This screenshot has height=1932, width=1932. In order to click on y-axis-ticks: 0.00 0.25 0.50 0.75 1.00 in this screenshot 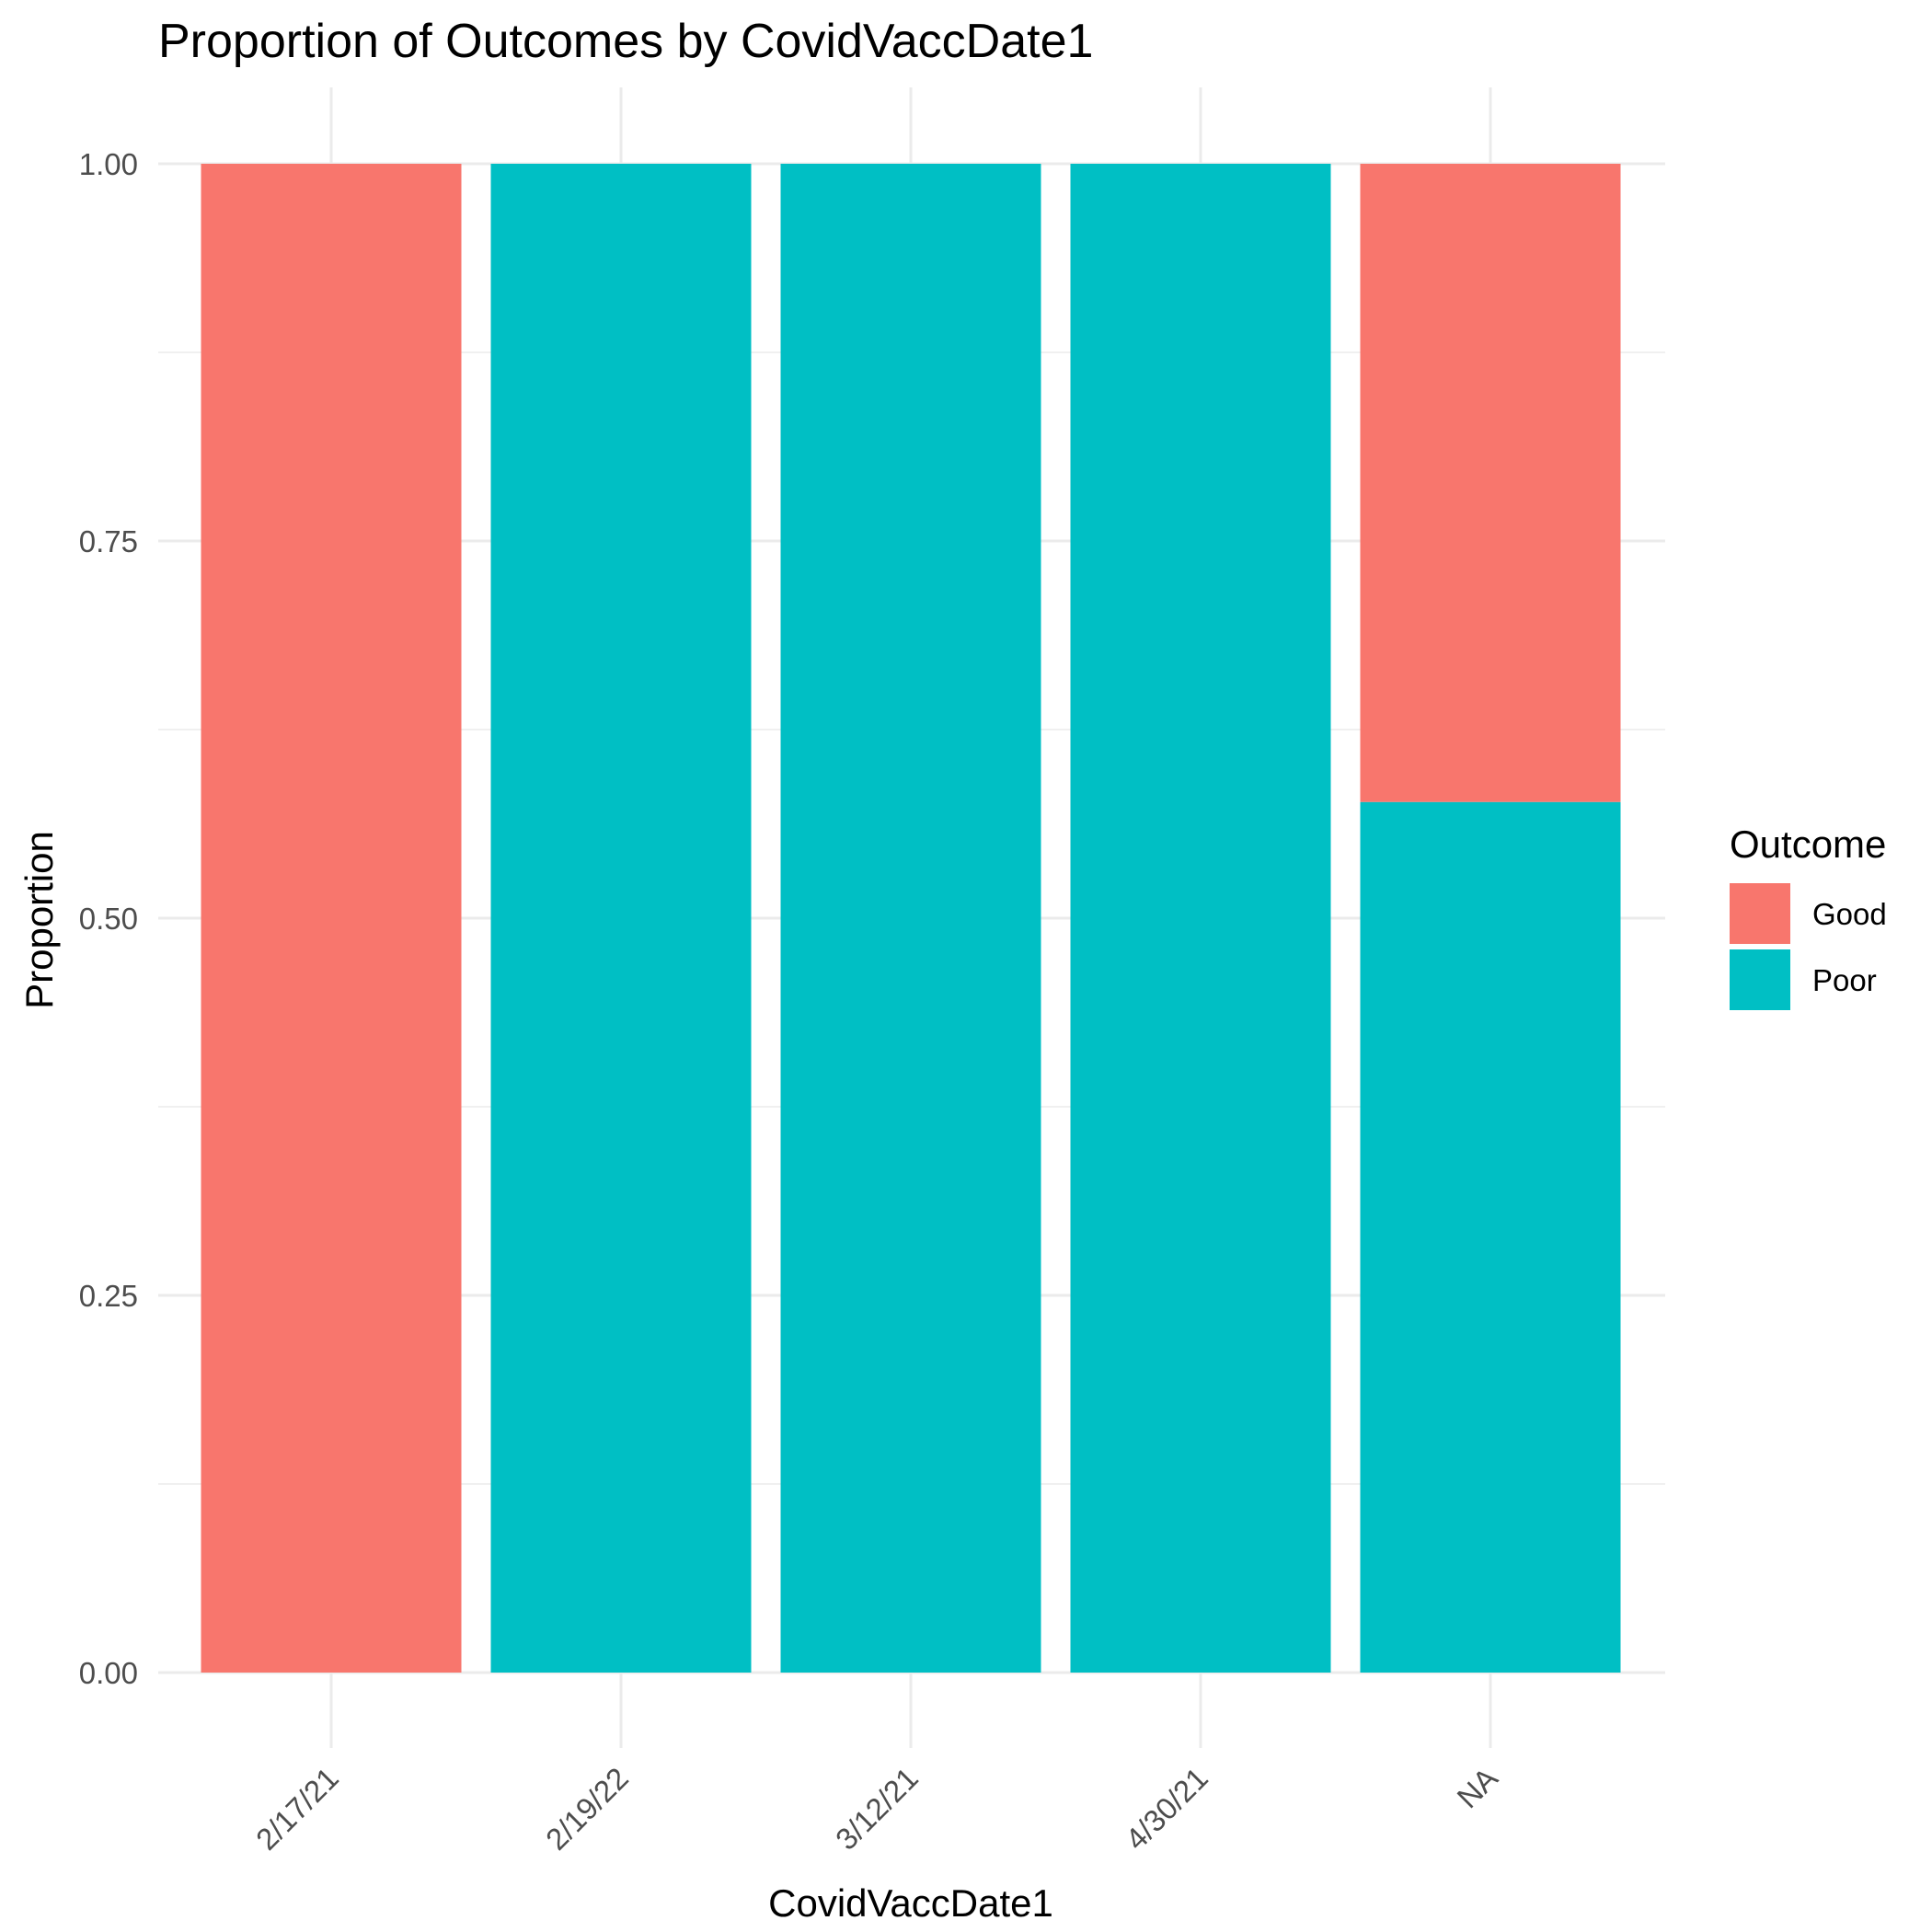, I will do `click(108, 918)`.